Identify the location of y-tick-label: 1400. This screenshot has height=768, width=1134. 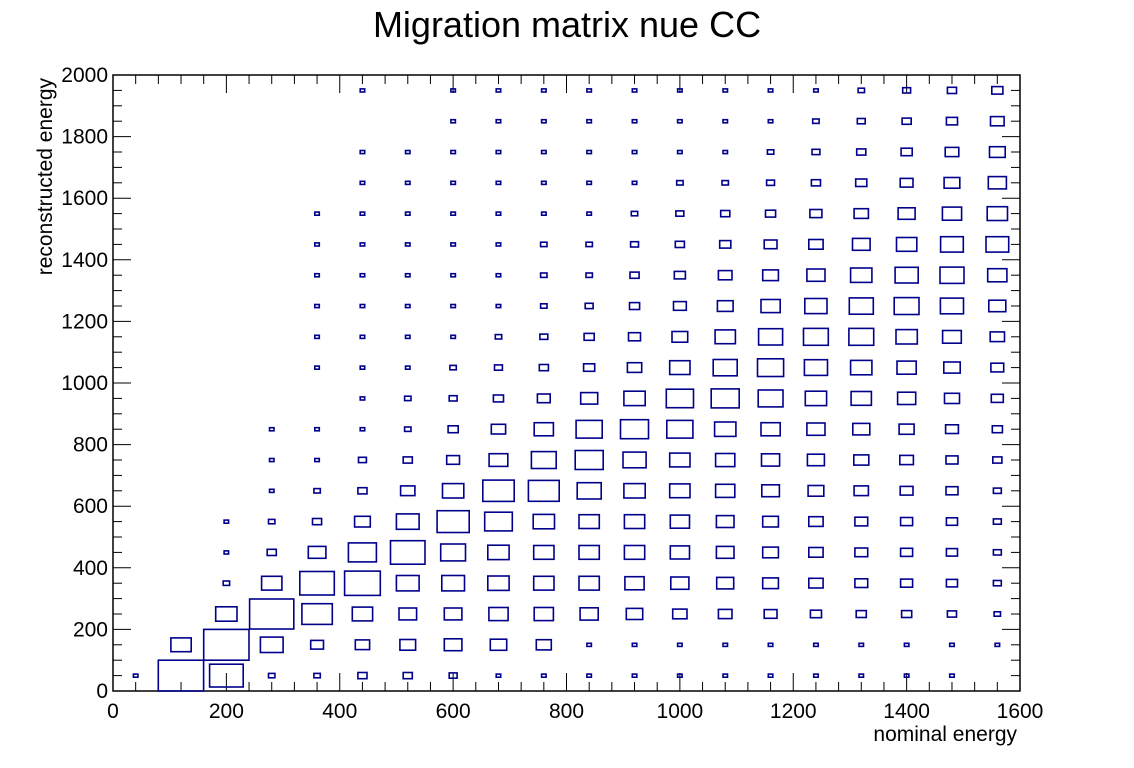
(84, 260).